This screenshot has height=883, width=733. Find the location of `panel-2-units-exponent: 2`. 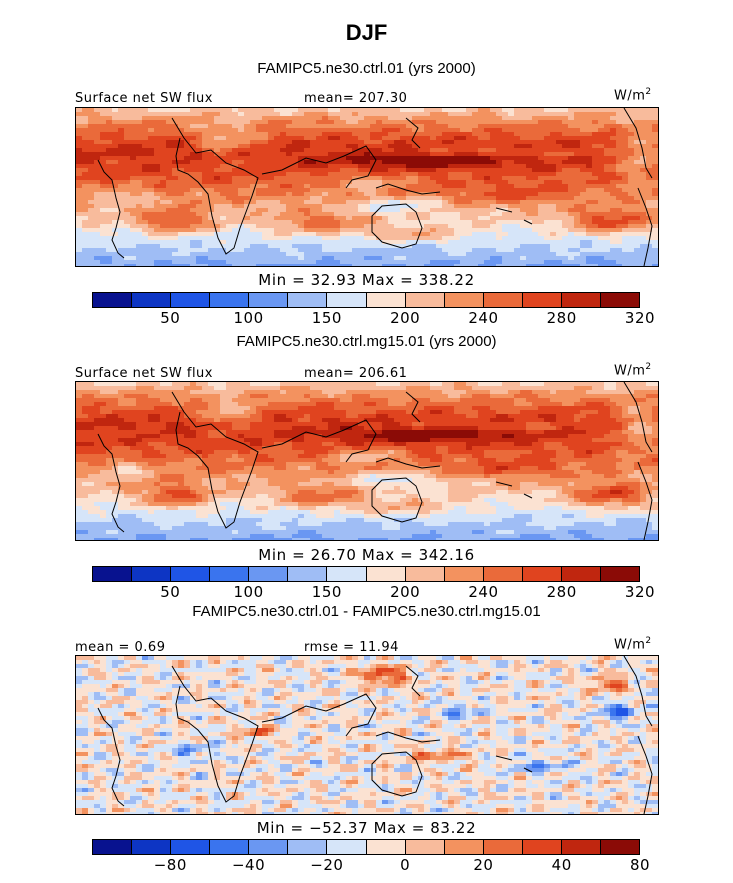

panel-2-units-exponent: 2 is located at coordinates (648, 367).